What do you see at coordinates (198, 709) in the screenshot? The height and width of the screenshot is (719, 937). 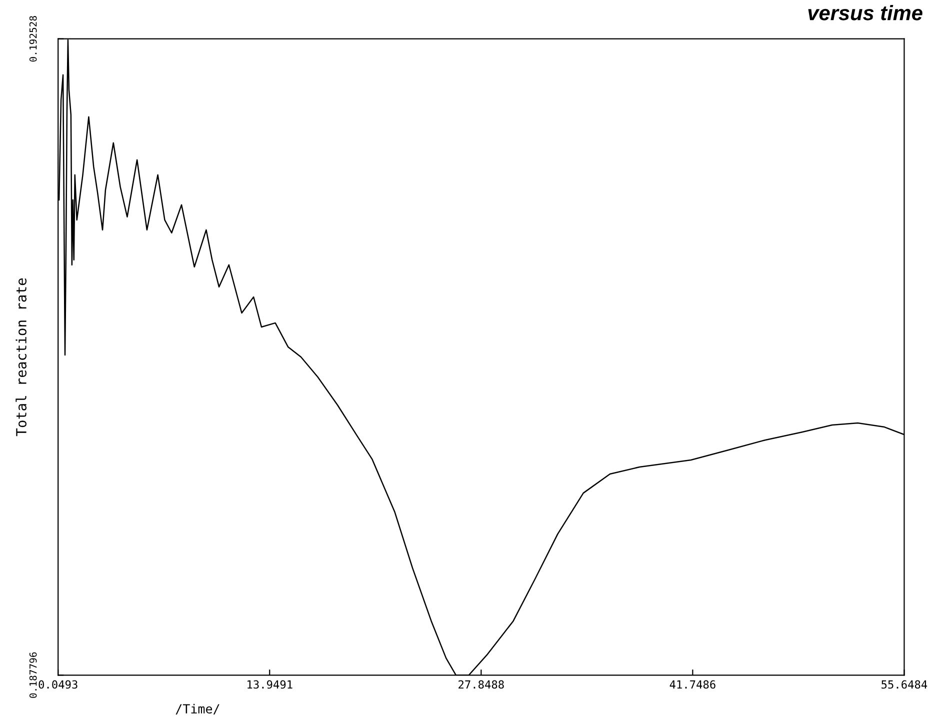 I see `x-axis-title: /Time/` at bounding box center [198, 709].